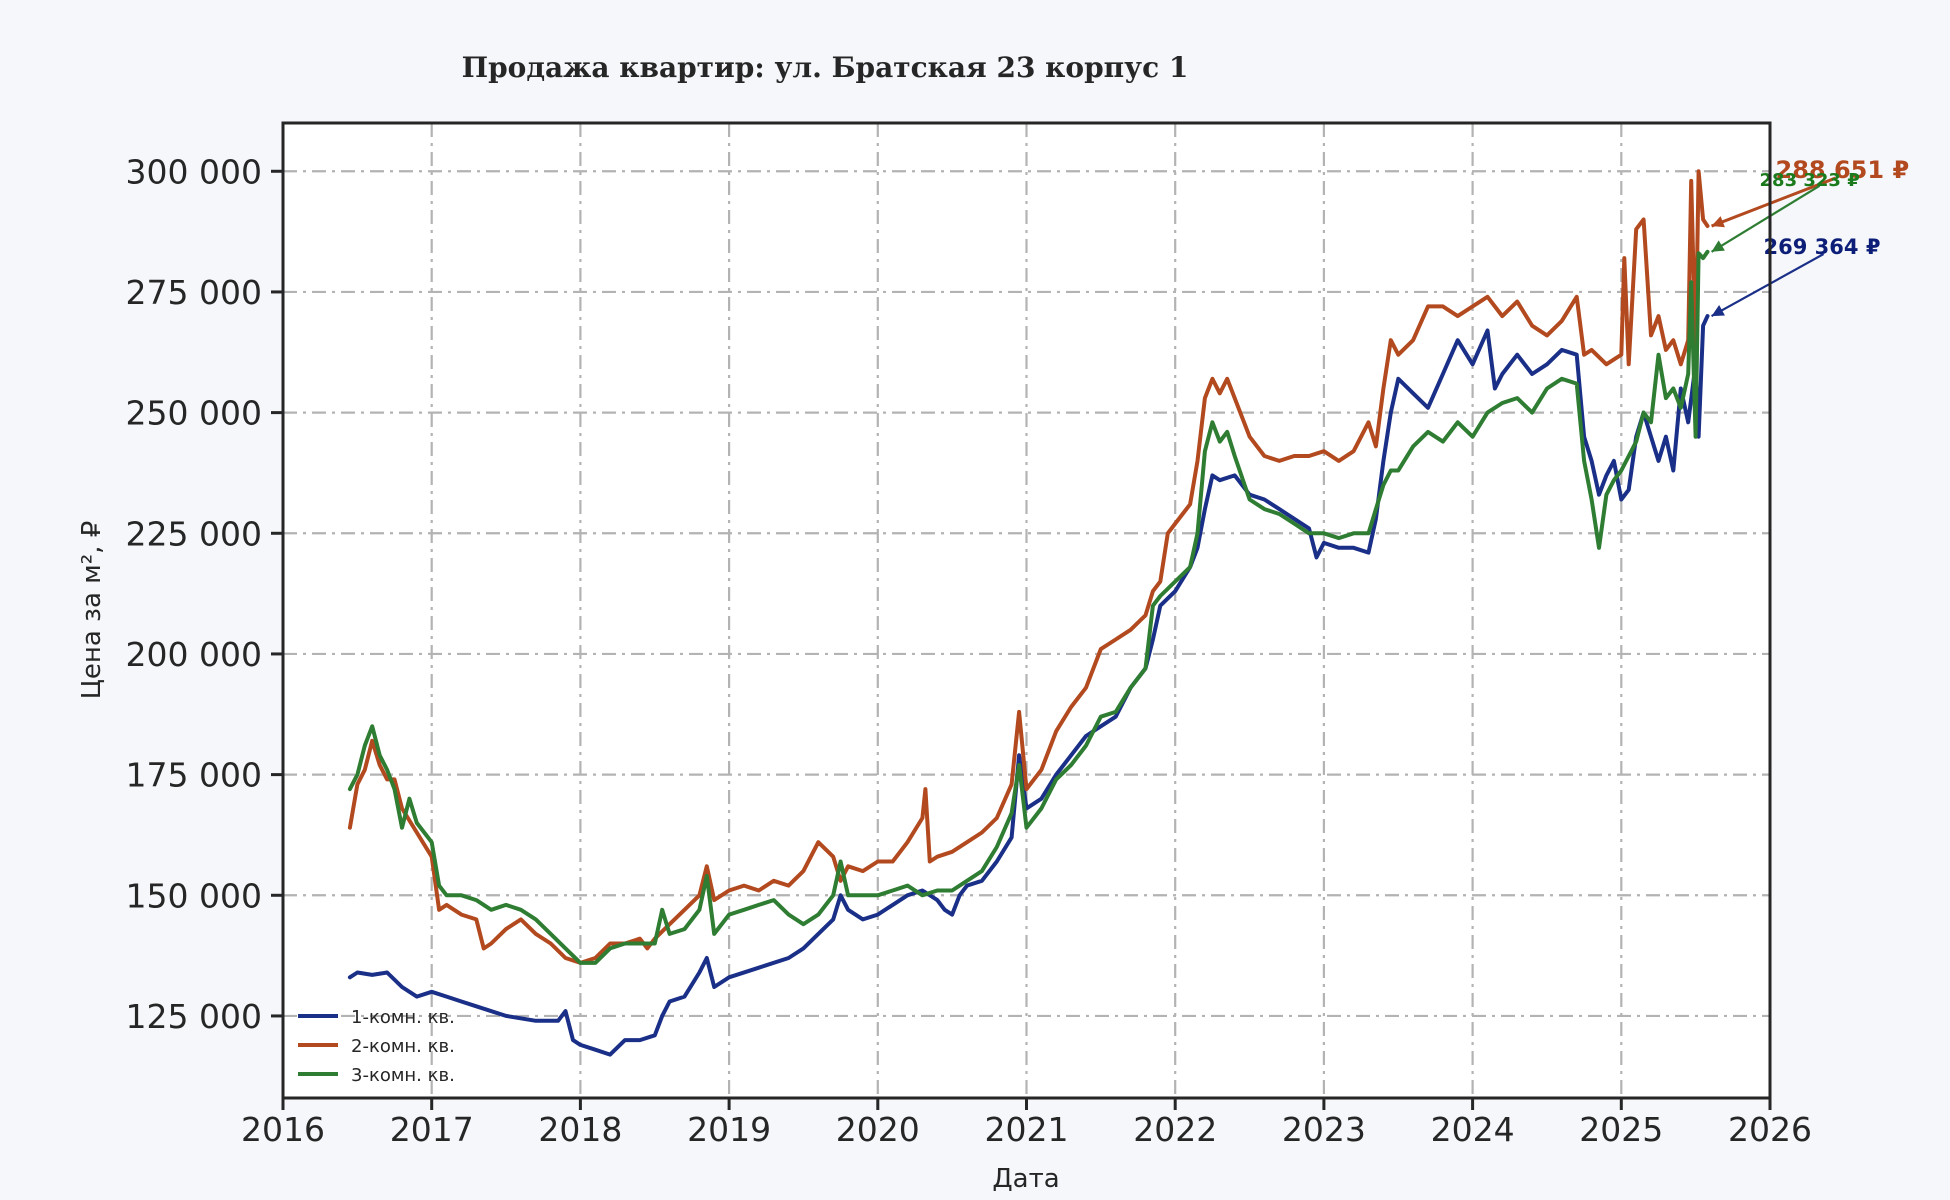 The image size is (1950, 1200). Describe the element at coordinates (194, 171) in the screenshot. I see `y-tick-label: 300 000` at that location.